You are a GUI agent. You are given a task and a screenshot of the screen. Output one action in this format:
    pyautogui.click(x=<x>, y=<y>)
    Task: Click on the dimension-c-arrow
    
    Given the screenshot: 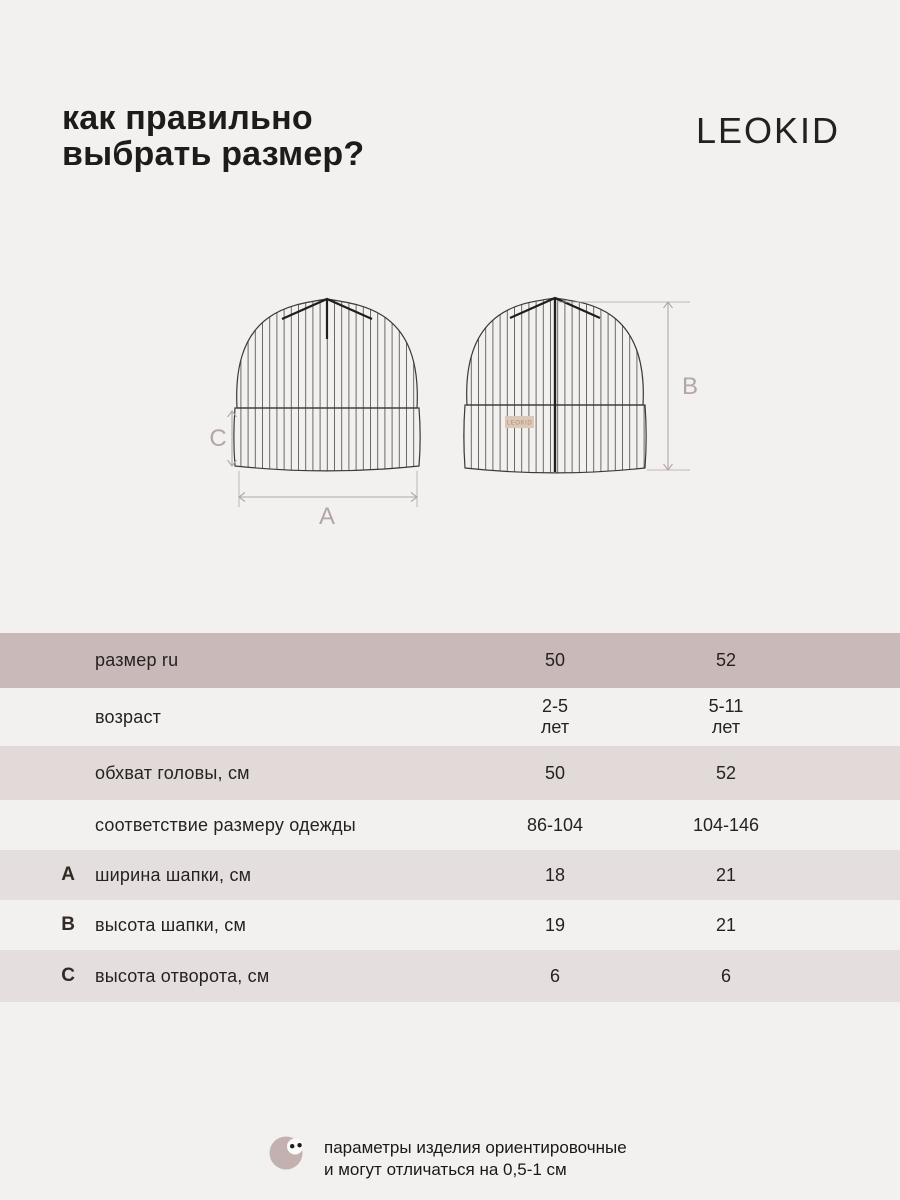 What is the action you would take?
    pyautogui.click(x=232, y=438)
    